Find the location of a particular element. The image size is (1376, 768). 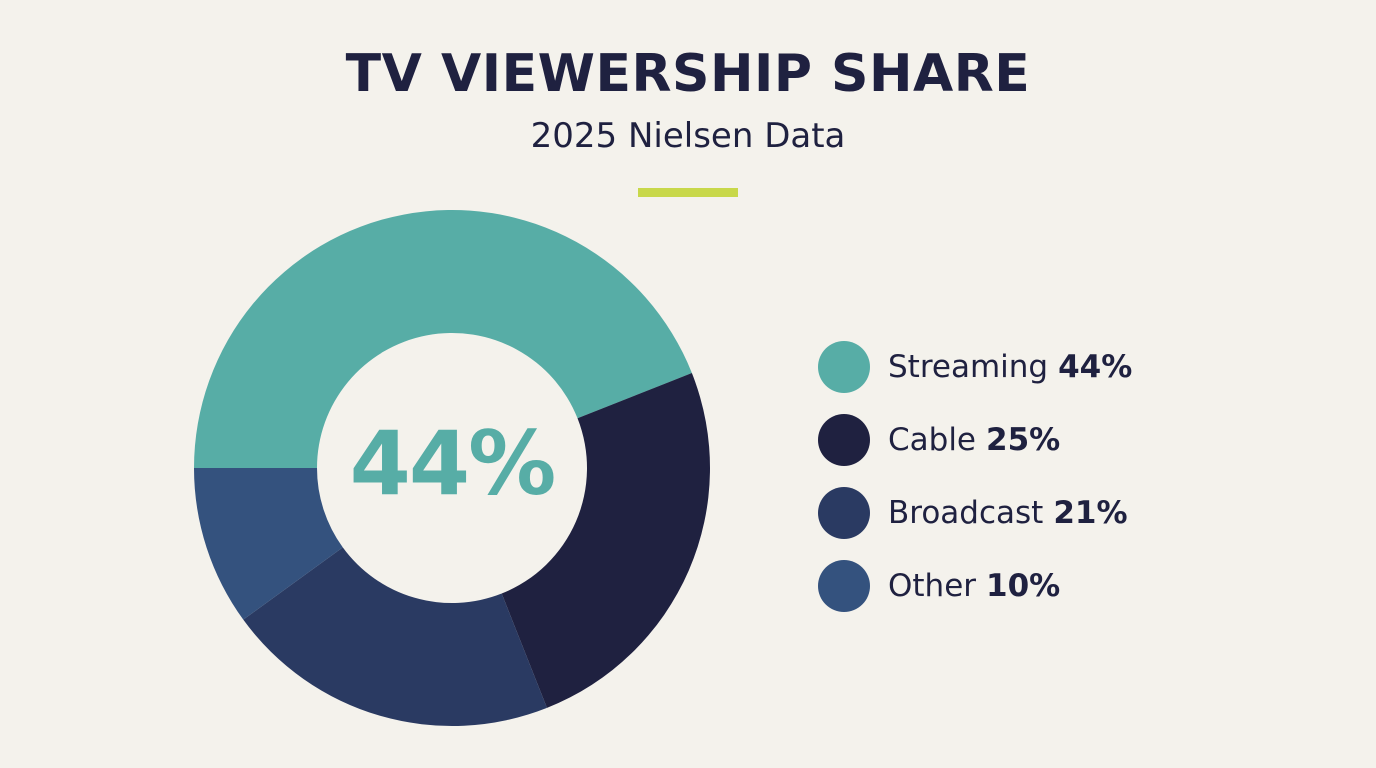

accent-divider is located at coordinates (688, 192).